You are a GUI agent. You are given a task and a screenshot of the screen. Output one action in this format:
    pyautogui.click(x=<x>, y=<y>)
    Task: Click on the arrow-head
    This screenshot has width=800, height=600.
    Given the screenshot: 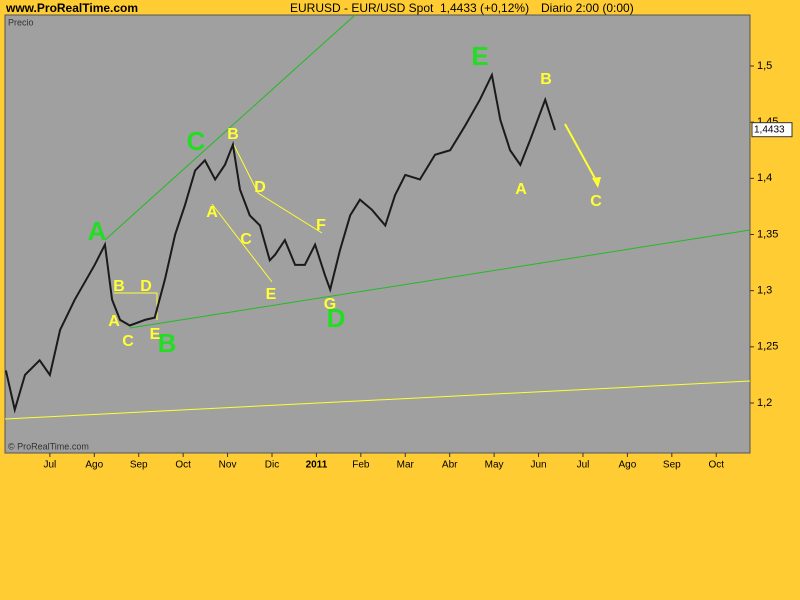 What is the action you would take?
    pyautogui.click(x=596, y=182)
    